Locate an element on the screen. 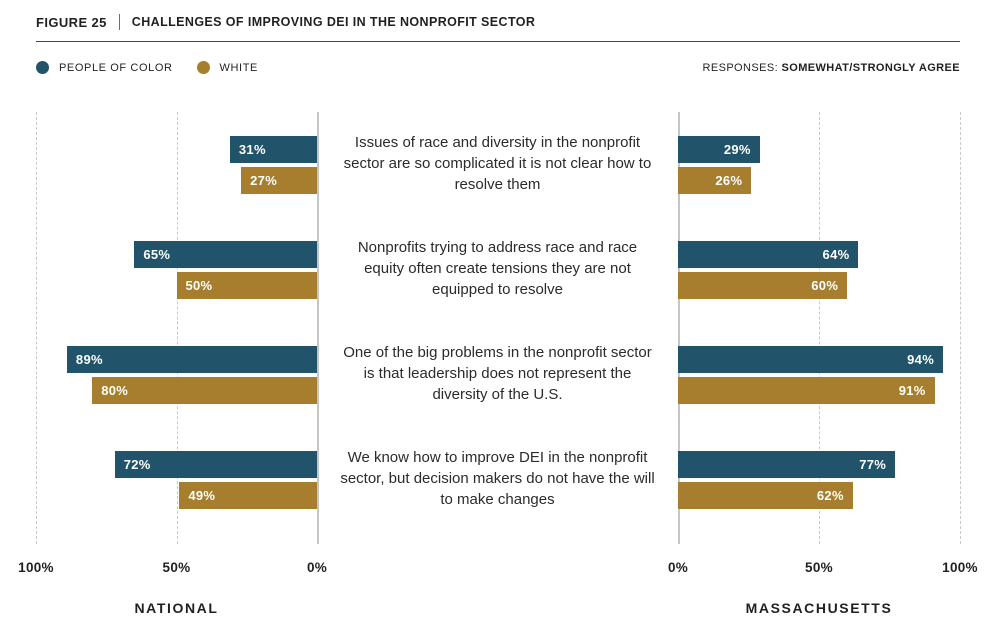  national-axis: 100% 50% 0% is located at coordinates (172, 568).